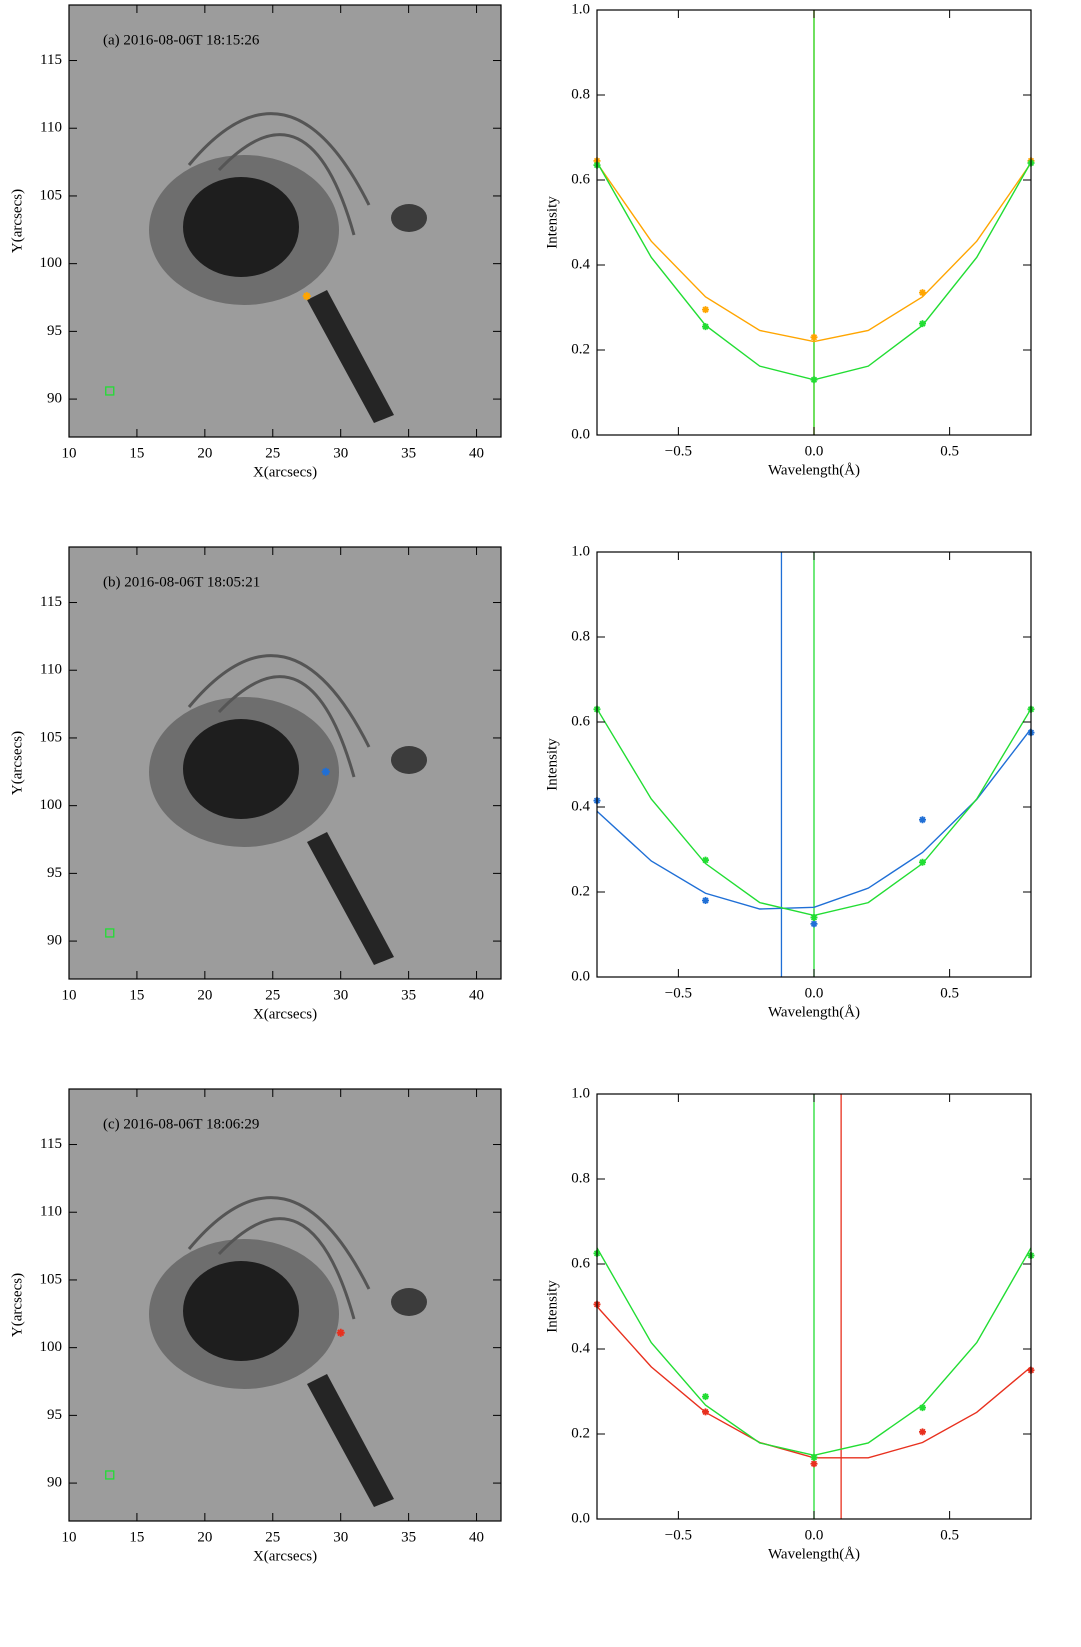 The height and width of the screenshot is (1647, 1081). Describe the element at coordinates (814, 252) in the screenshot. I see `fit-curve` at that location.